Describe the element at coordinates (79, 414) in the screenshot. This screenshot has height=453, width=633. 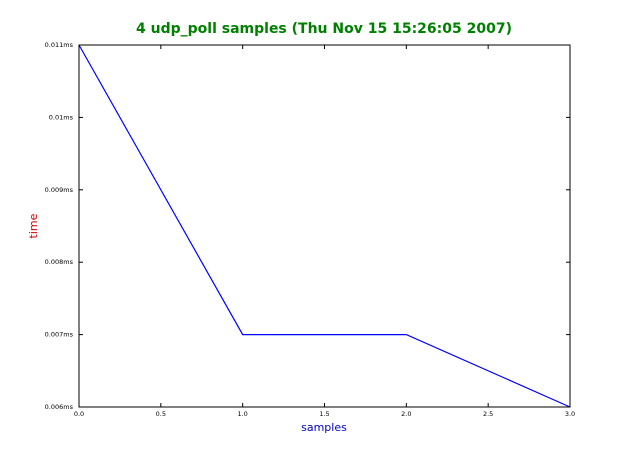
I see `x-tick-label: 0.0` at that location.